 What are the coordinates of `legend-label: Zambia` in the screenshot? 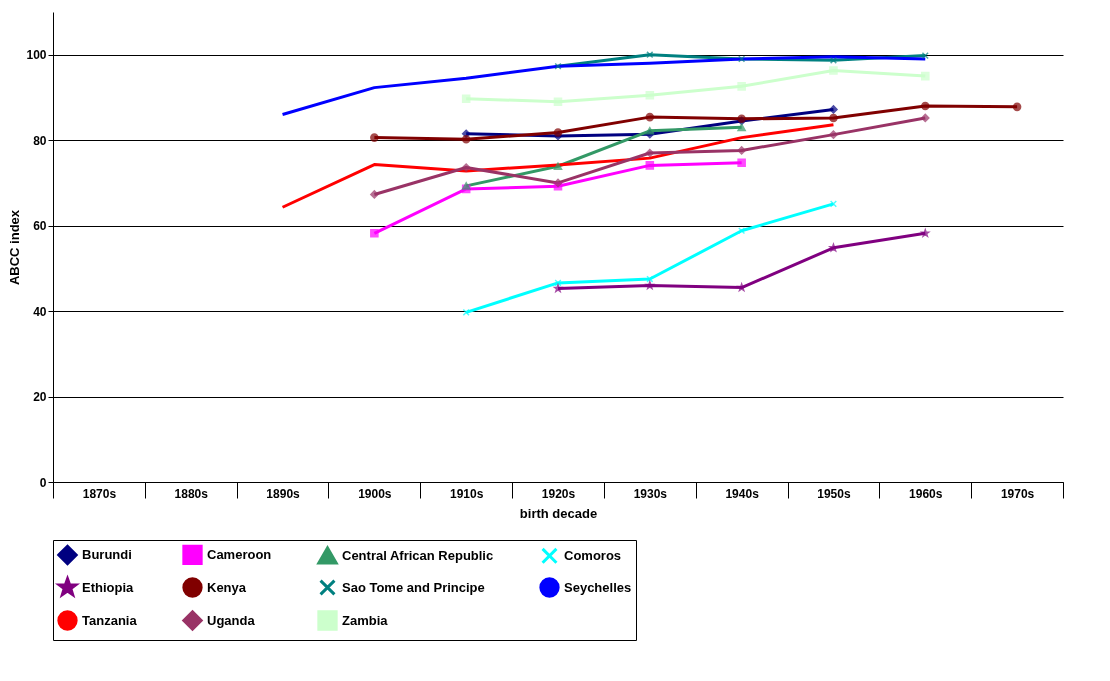 It's located at (365, 620).